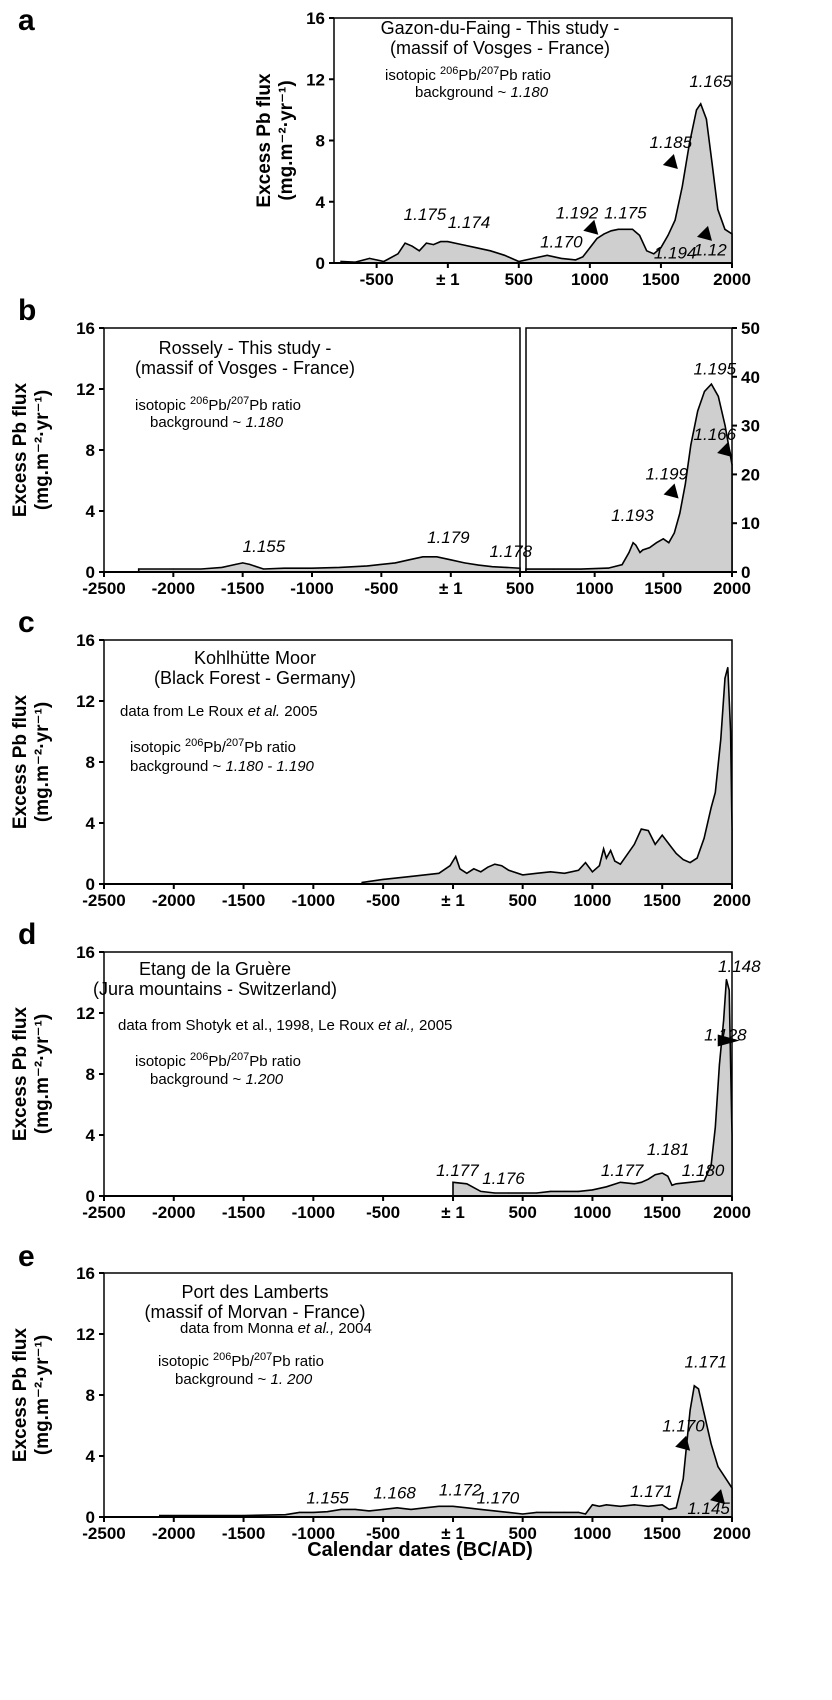 The height and width of the screenshot is (1700, 832). I want to click on panel-title: Rossely - This study -, so click(245, 348).